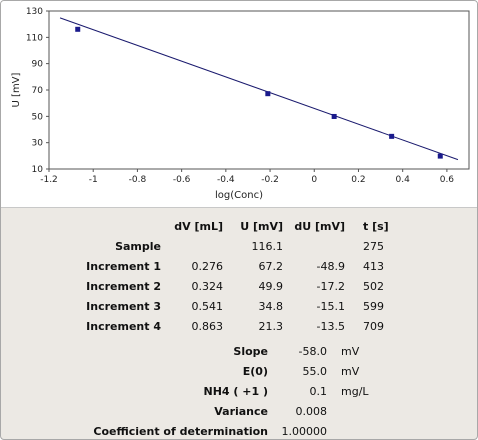 The width and height of the screenshot is (478, 440). Describe the element at coordinates (138, 246) in the screenshot. I see `row-label: Sample` at that location.